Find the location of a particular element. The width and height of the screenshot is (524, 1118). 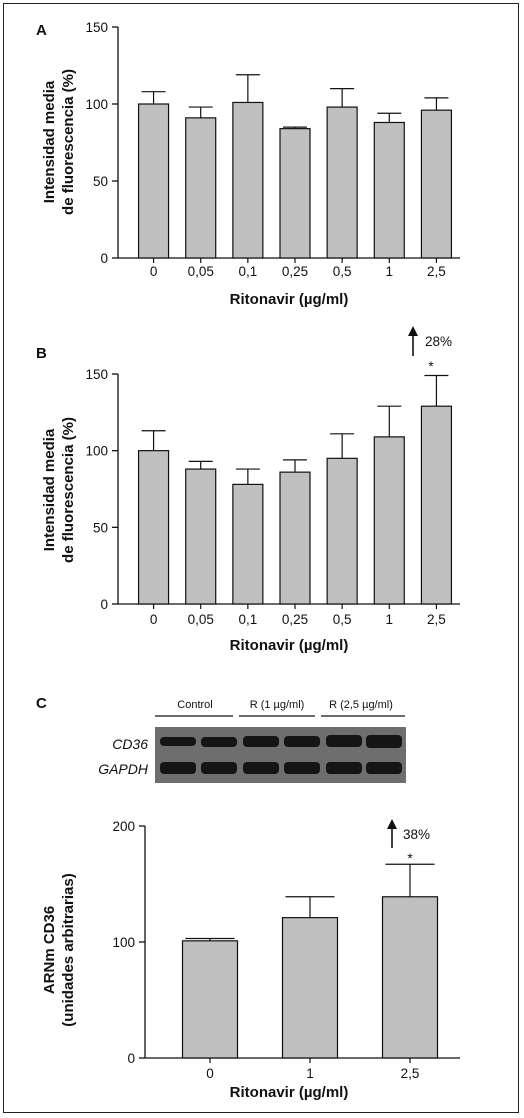

chart-b-ytick-label: 150 is located at coordinates (96, 374).